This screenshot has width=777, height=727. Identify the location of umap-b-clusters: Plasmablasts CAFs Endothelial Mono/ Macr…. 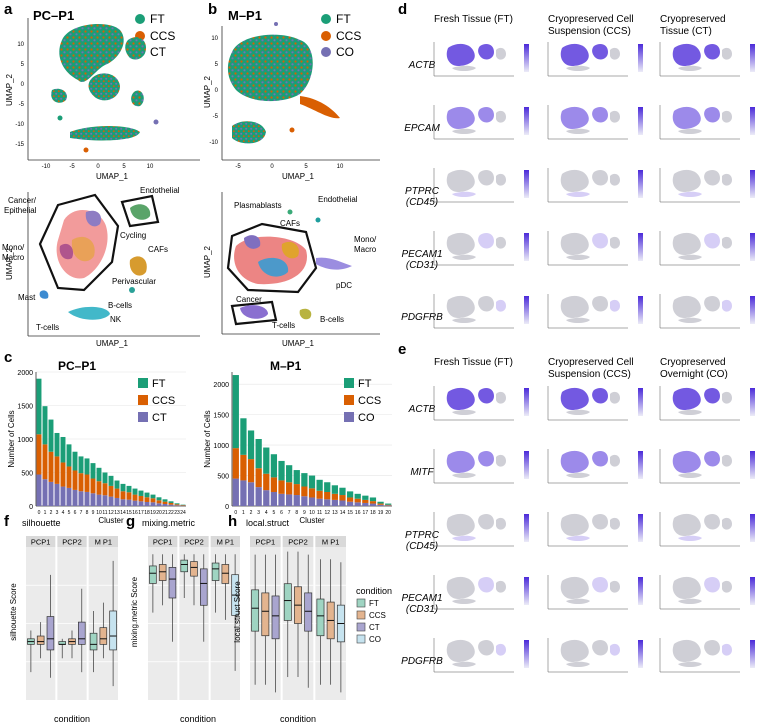
(291, 270).